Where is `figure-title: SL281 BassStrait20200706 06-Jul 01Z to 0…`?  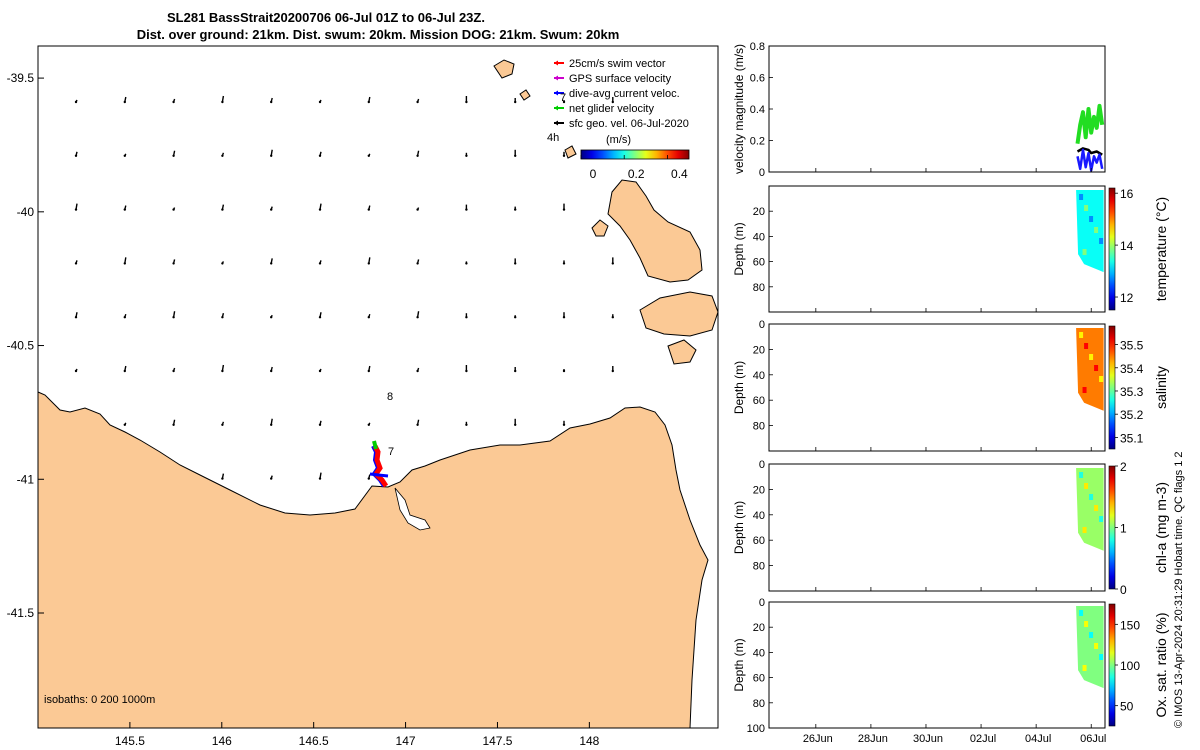 figure-title: SL281 BassStrait20200706 06-Jul 01Z to 0… is located at coordinates (326, 17).